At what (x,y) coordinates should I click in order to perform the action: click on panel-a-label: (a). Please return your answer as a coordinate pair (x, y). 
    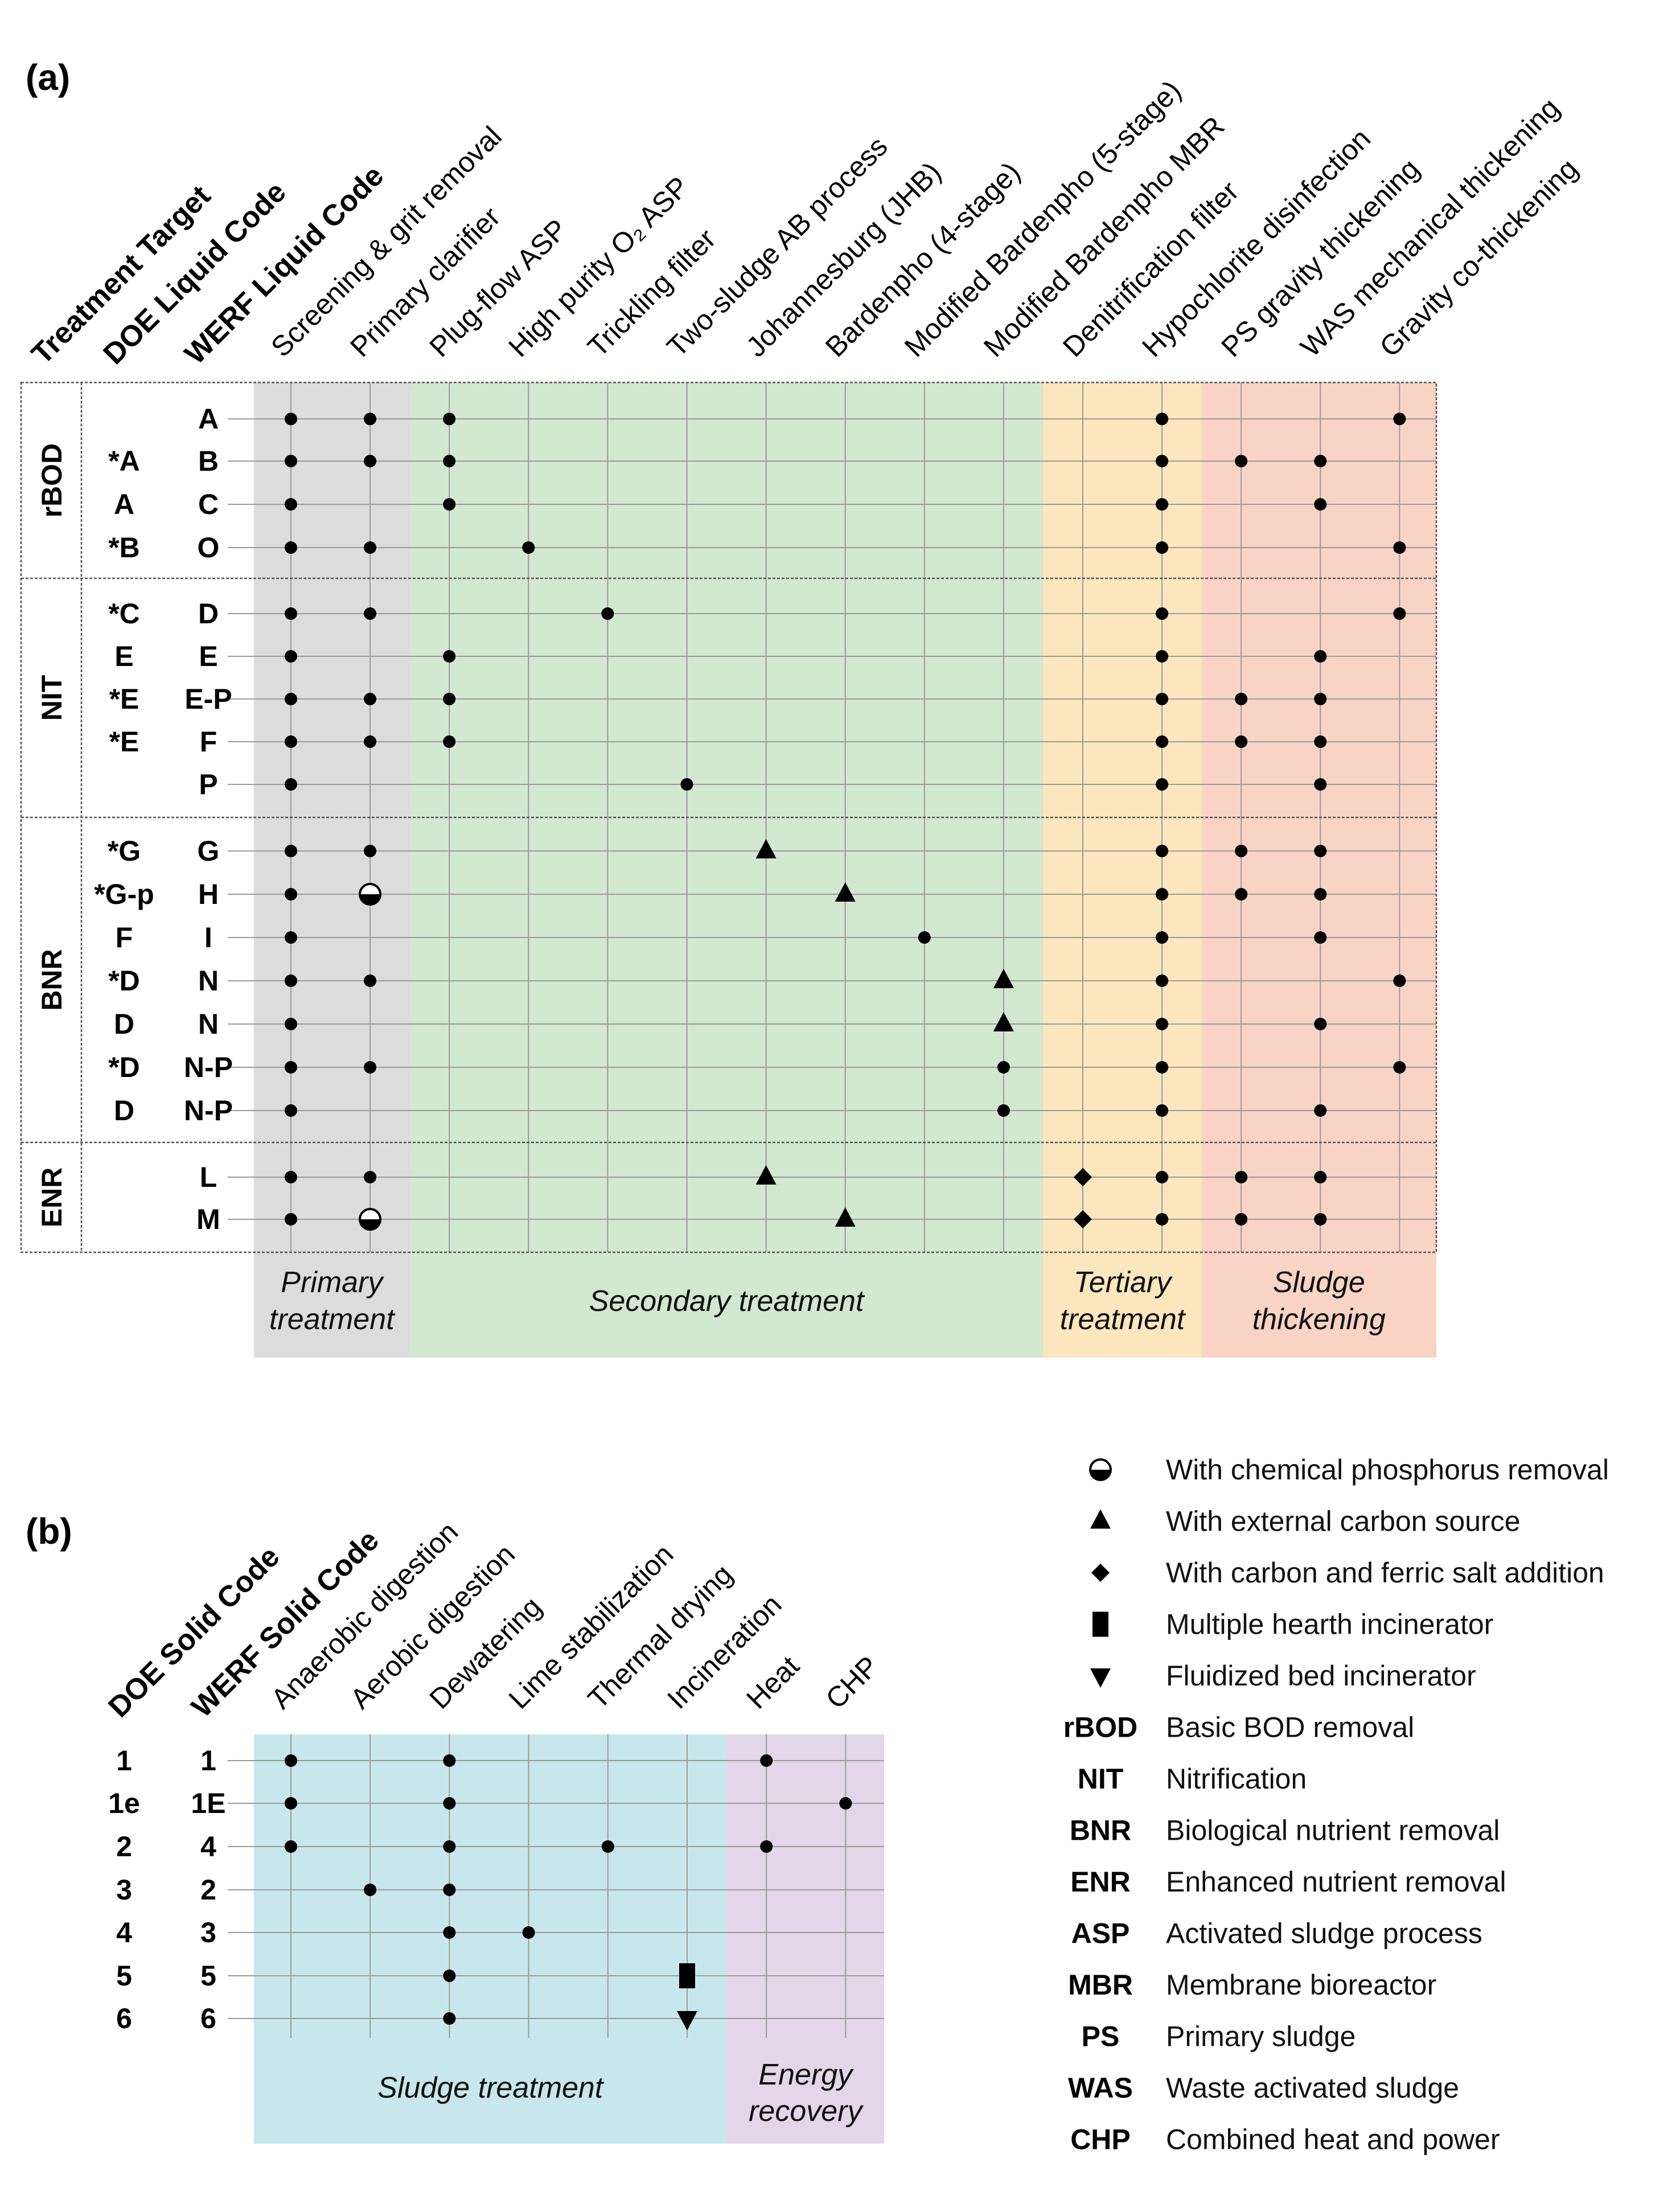
    Looking at the image, I should click on (48, 78).